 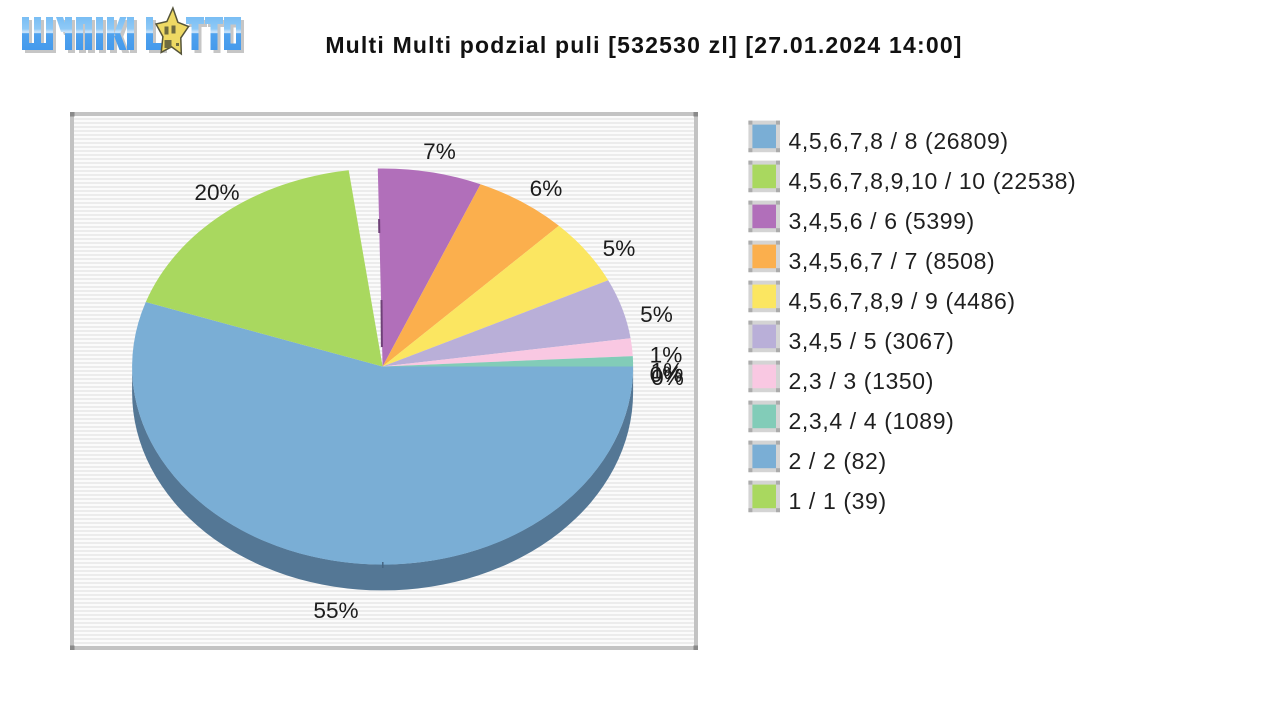 I want to click on svg-text: 1 / 1 (39), so click(x=838, y=501).